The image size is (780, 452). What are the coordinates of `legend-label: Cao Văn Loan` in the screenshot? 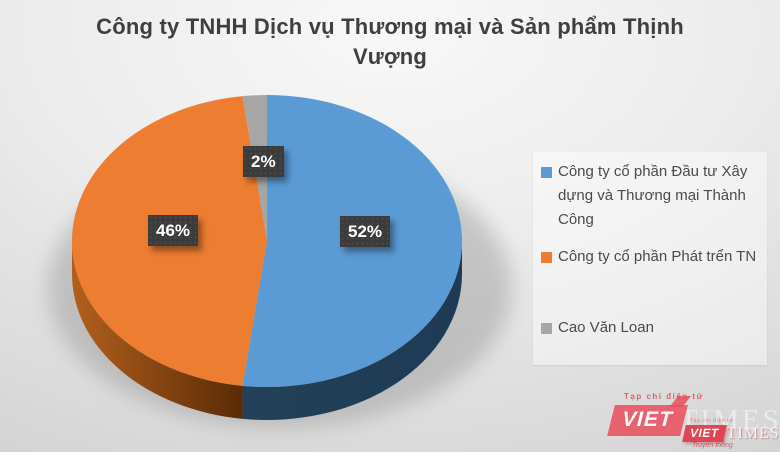 It's located at (606, 327).